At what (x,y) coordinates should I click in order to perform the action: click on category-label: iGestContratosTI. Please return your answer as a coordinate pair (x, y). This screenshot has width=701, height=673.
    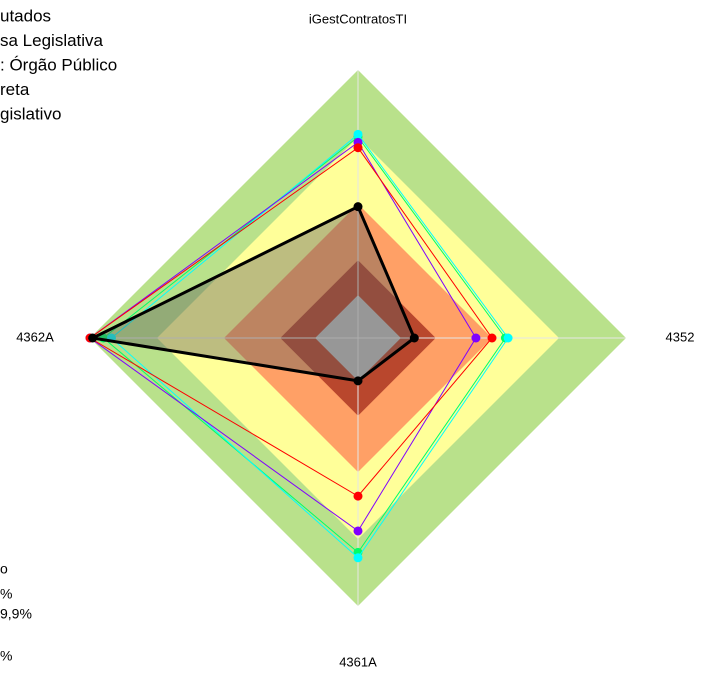
    Looking at the image, I should click on (358, 18).